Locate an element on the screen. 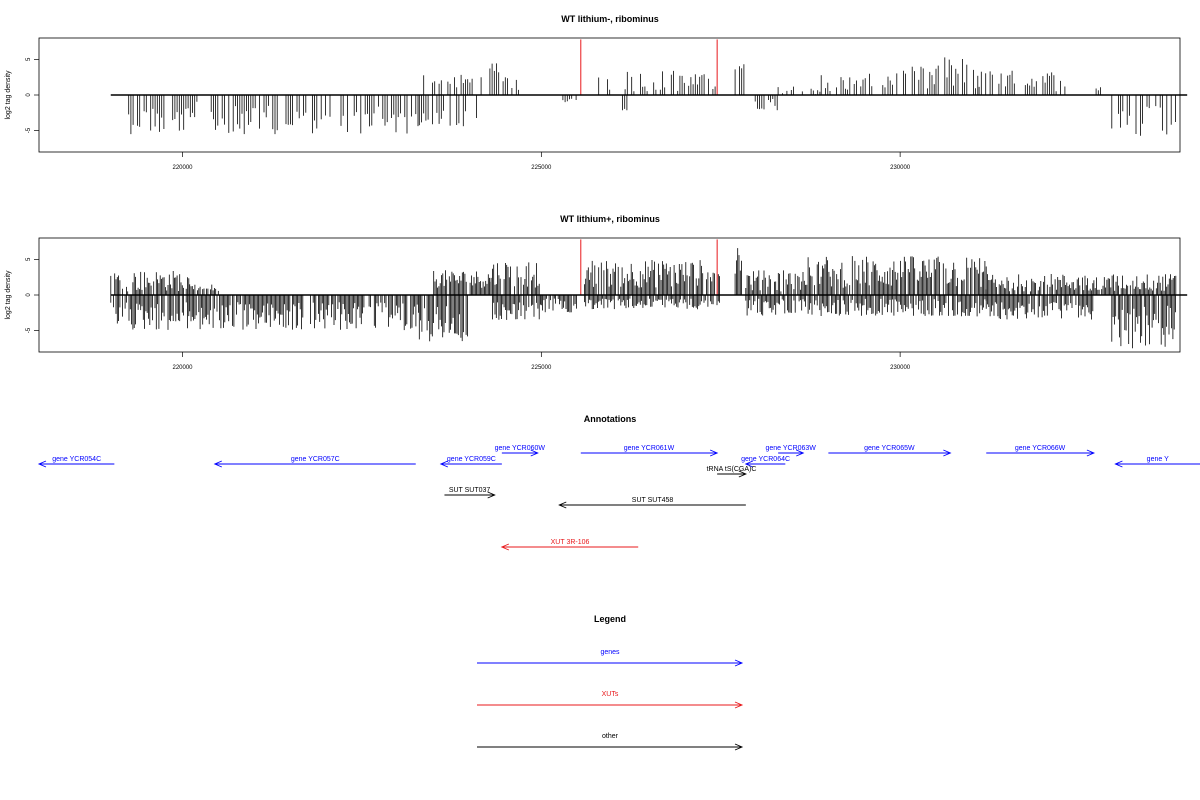 This screenshot has height=800, width=1200. annotation-feature: gene YCR057C is located at coordinates (314, 462).